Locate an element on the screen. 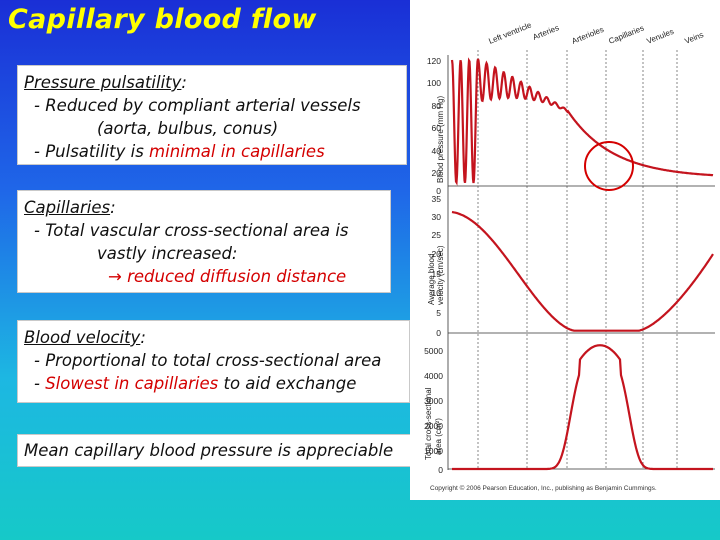  bullet-text: Reduced by compliant arterial vessels is located at coordinates (203, 105).